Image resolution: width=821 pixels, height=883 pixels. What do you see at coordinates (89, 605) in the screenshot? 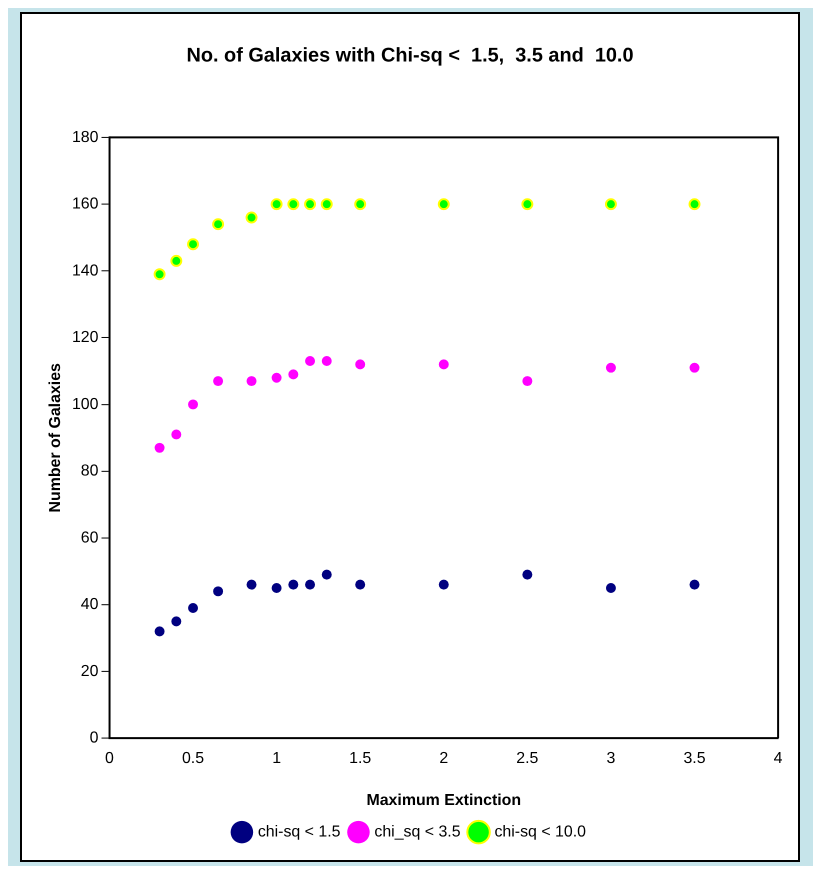
I see `y-tick-label: 40` at bounding box center [89, 605].